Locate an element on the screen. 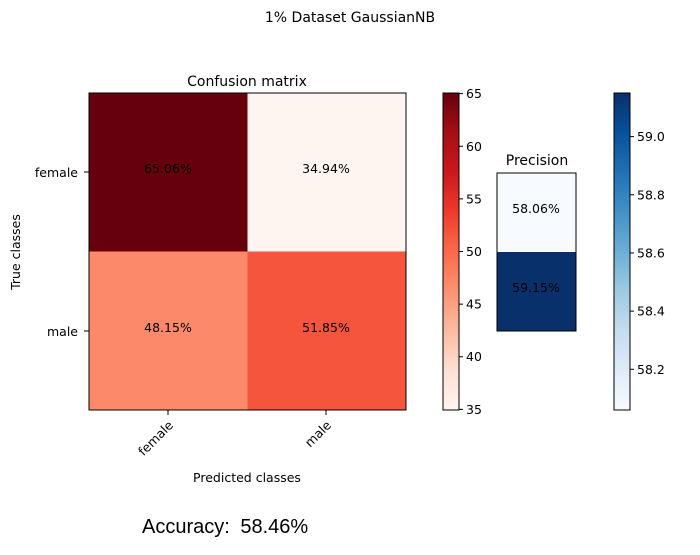 The image size is (700, 555). cm-cell-label-1-1: 51.85% is located at coordinates (326, 327).